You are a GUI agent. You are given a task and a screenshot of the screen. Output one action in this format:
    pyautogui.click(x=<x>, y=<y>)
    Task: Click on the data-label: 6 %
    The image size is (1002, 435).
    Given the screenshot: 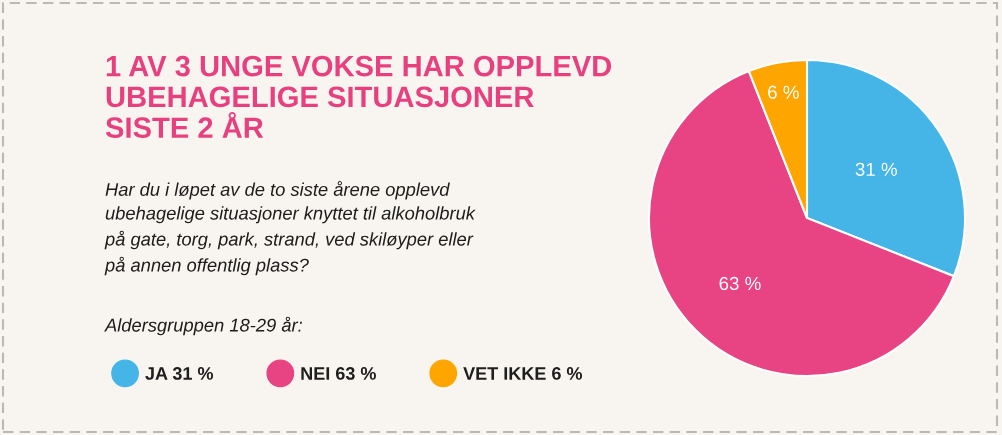 What is the action you would take?
    pyautogui.click(x=783, y=92)
    